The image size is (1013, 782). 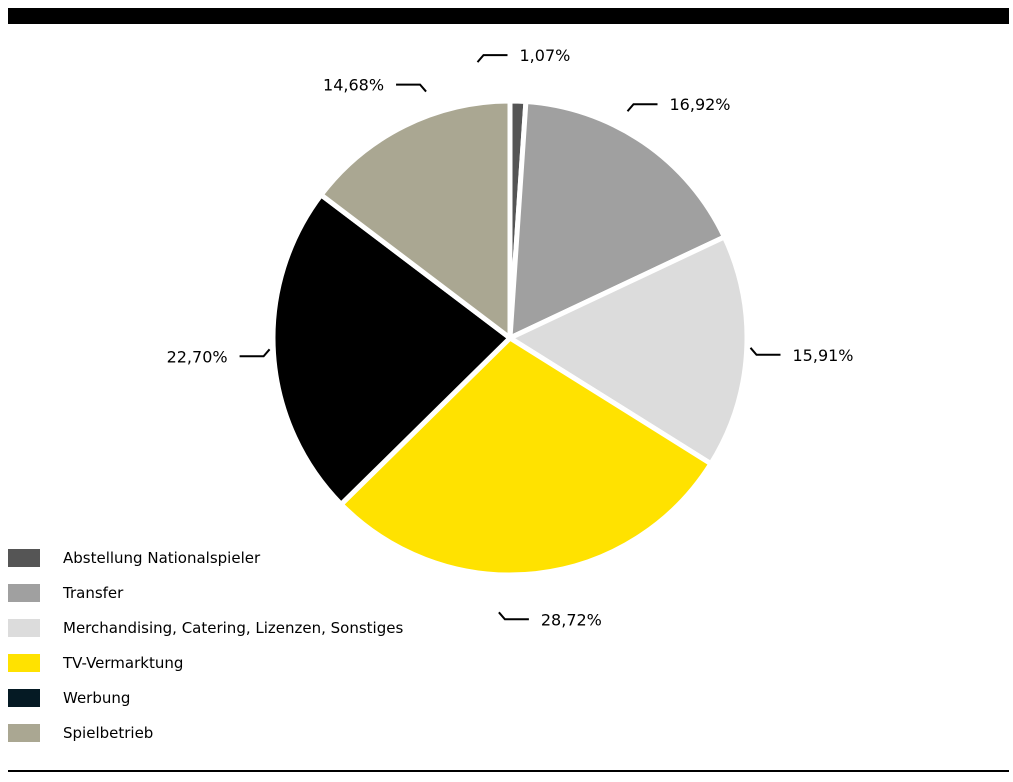 What do you see at coordinates (123, 663) in the screenshot?
I see `legend-label: TV-Vermarktung` at bounding box center [123, 663].